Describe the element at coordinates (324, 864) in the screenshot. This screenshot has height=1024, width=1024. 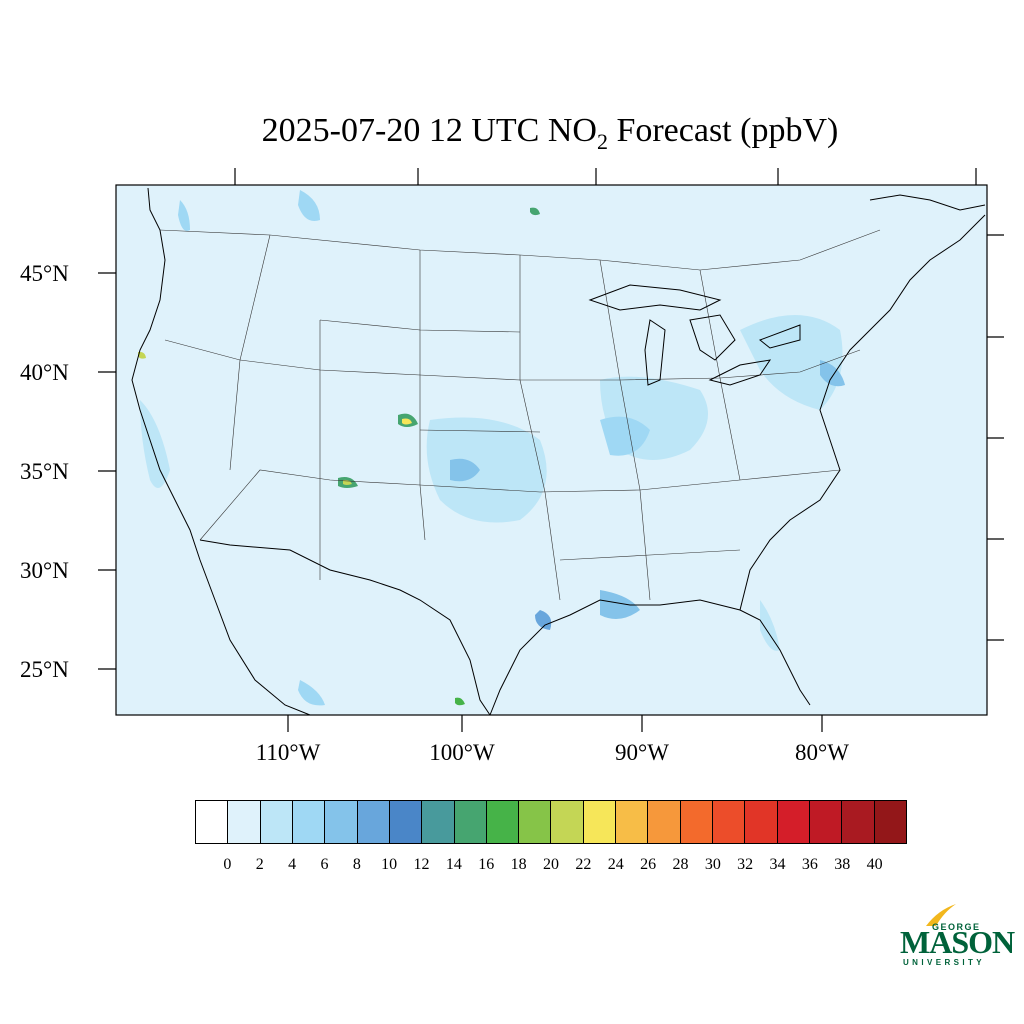
I see `colorbar-tick-label: 6` at that location.